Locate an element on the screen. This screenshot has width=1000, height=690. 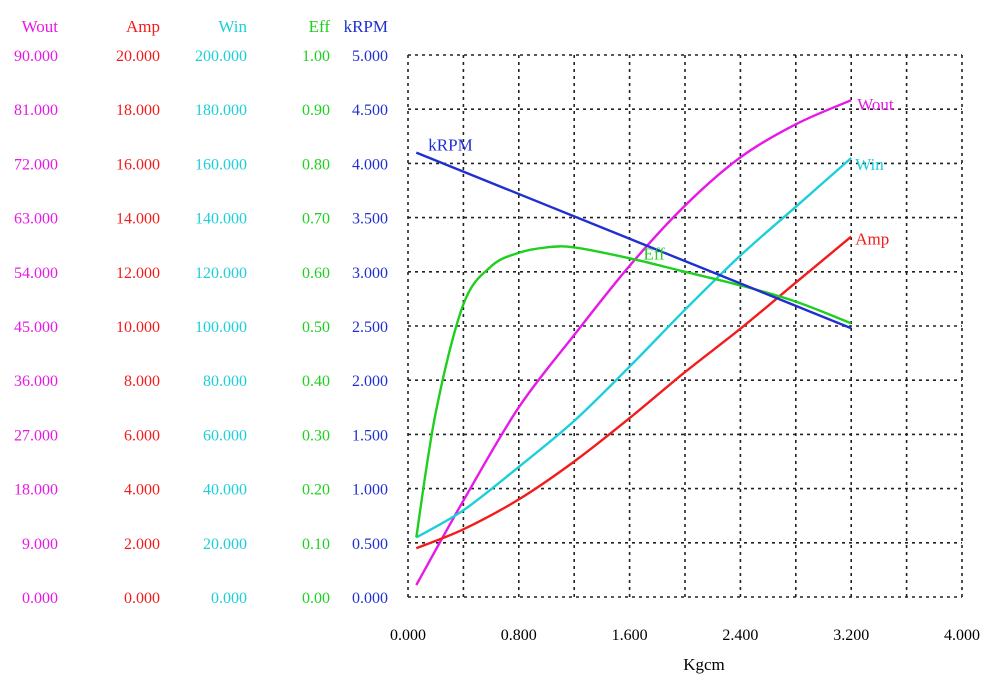
axis-tick-krpm: 3.500 is located at coordinates (370, 219).